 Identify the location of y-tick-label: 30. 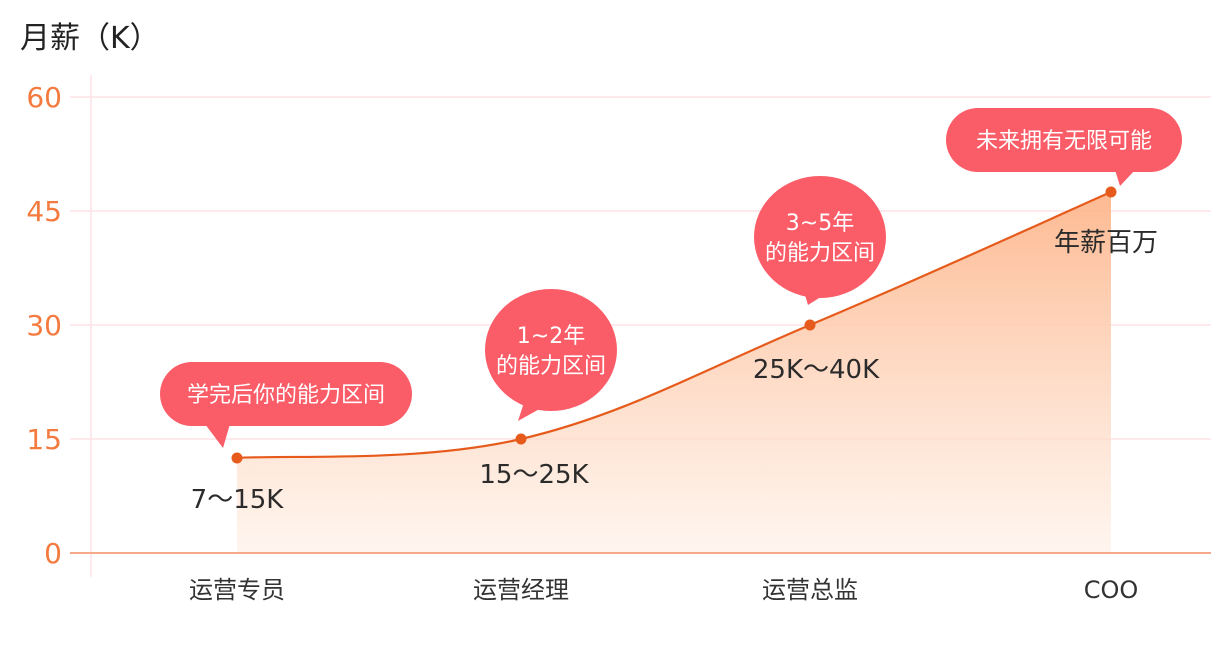
(44, 325).